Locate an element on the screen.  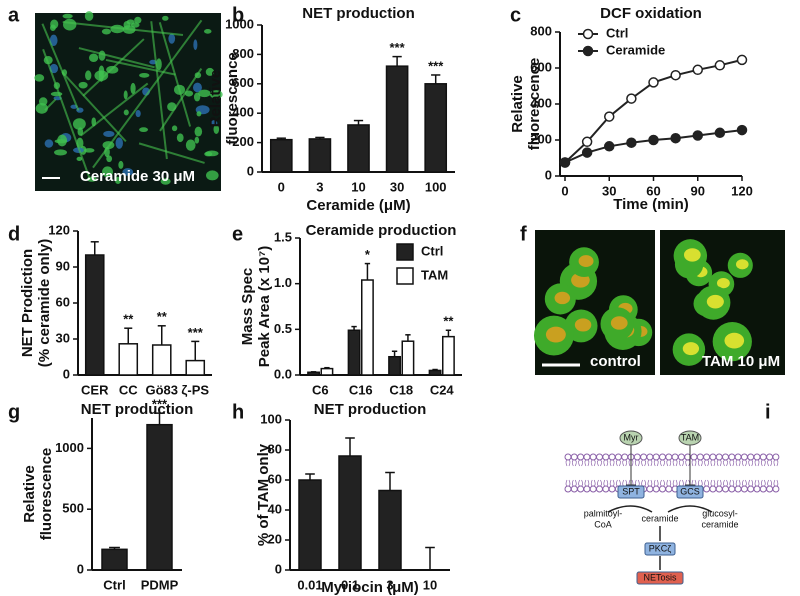
legend-marker is located at coordinates (588, 51).